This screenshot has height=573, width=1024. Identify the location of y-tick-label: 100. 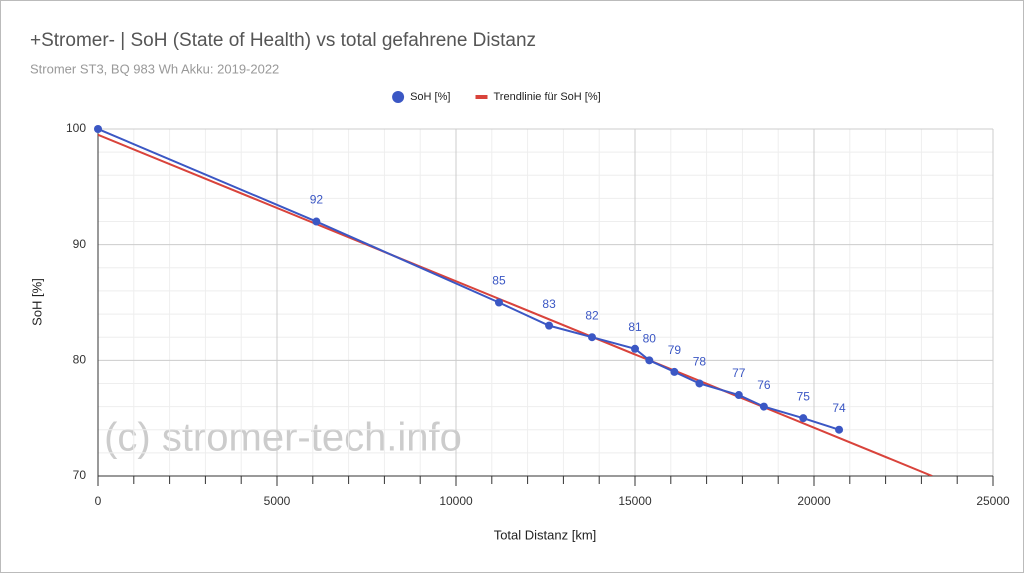
(76, 128).